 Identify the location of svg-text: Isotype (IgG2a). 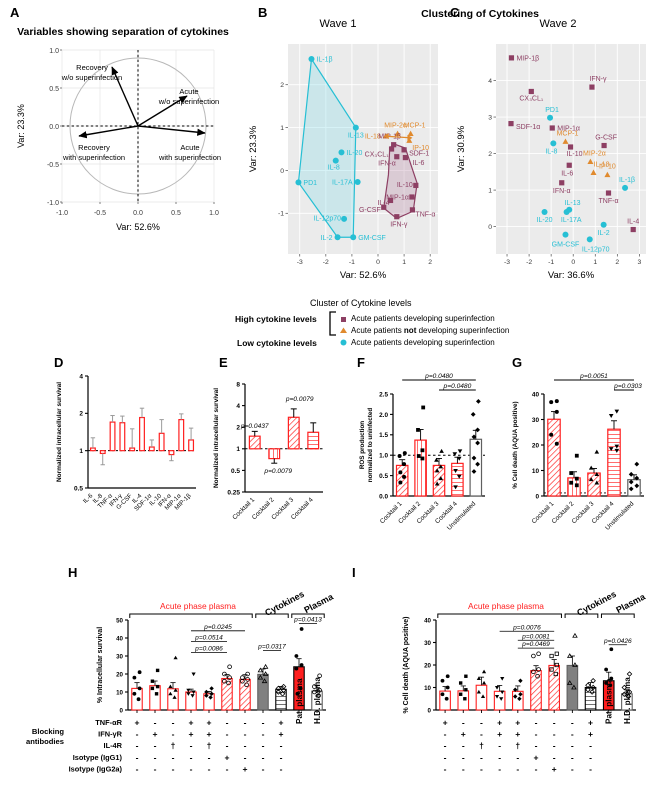
(96, 768).